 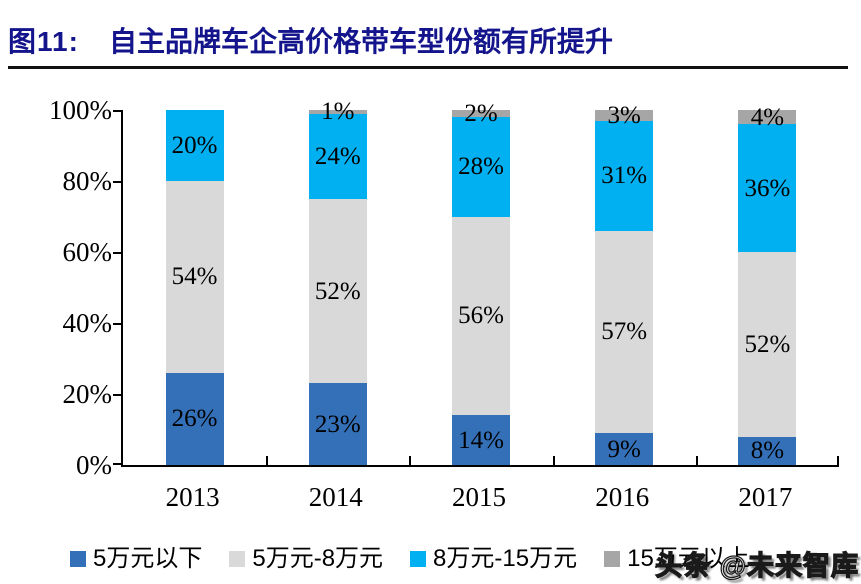 I want to click on bar-segment: 3%, so click(x=624, y=115).